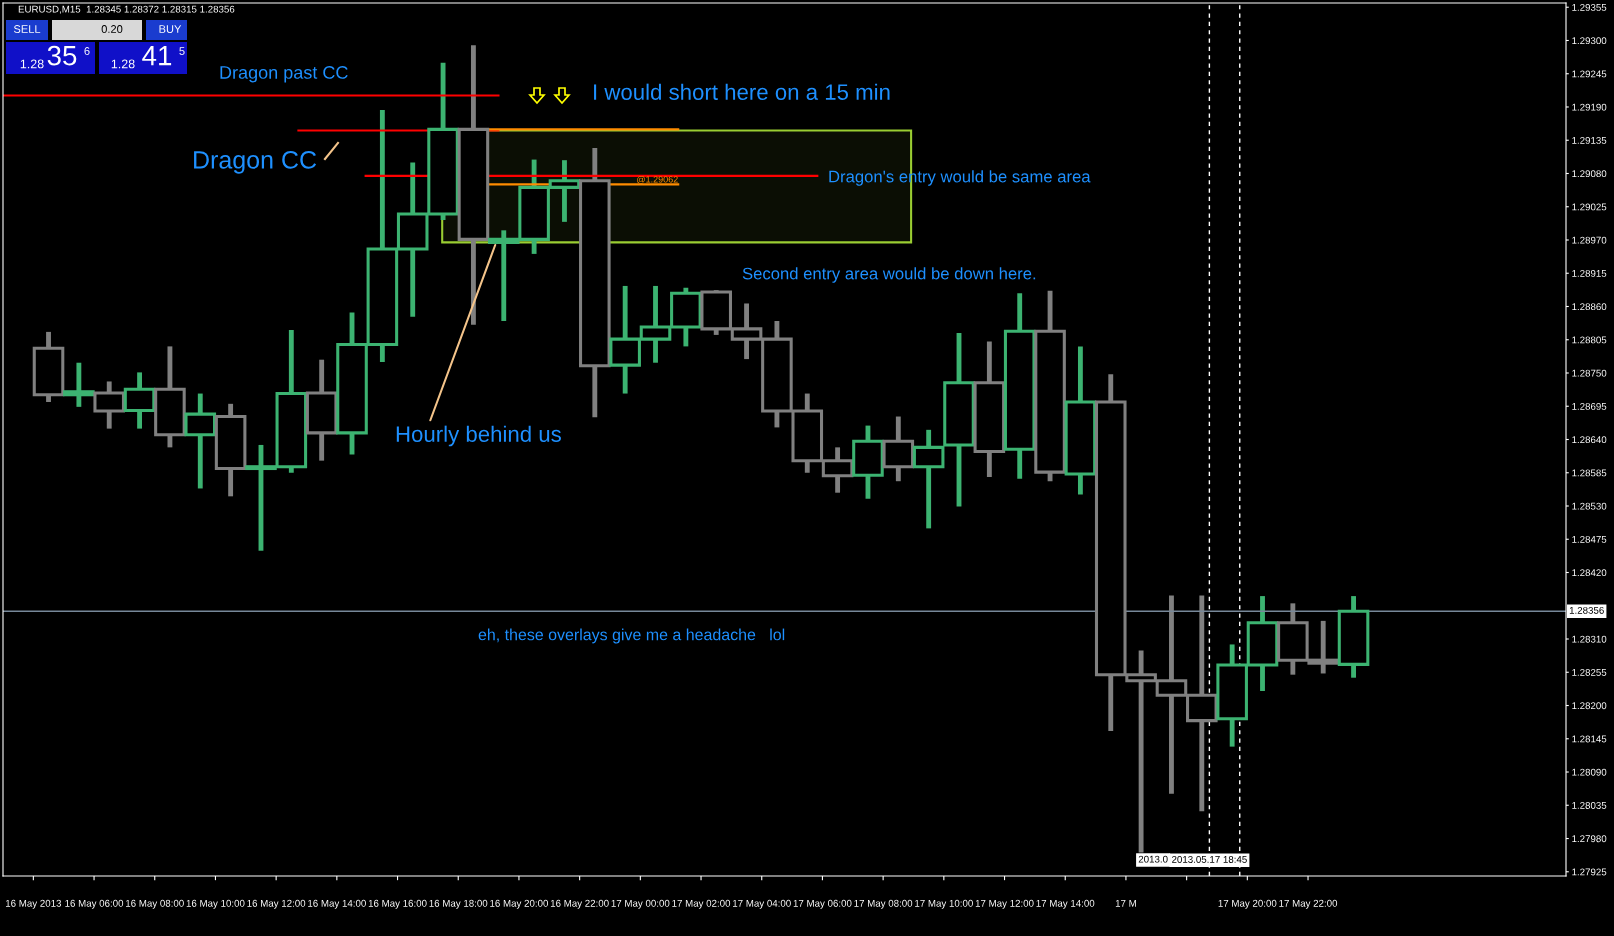  What do you see at coordinates (1065, 904) in the screenshot?
I see `x-tick-label: 17 May 14:00` at bounding box center [1065, 904].